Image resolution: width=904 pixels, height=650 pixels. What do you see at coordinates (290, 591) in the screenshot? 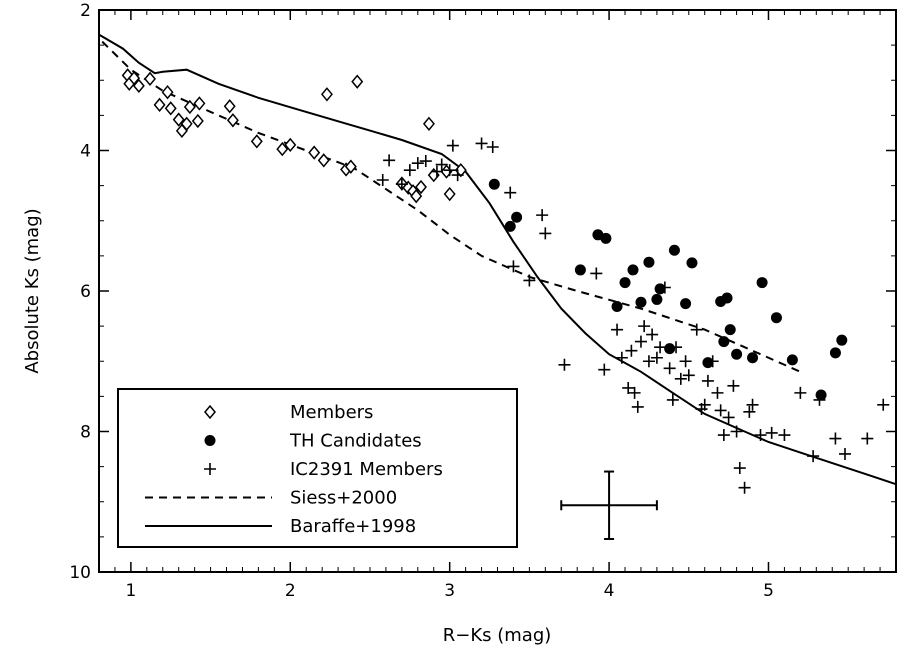
I see `x-tick-label: 2` at bounding box center [290, 591].